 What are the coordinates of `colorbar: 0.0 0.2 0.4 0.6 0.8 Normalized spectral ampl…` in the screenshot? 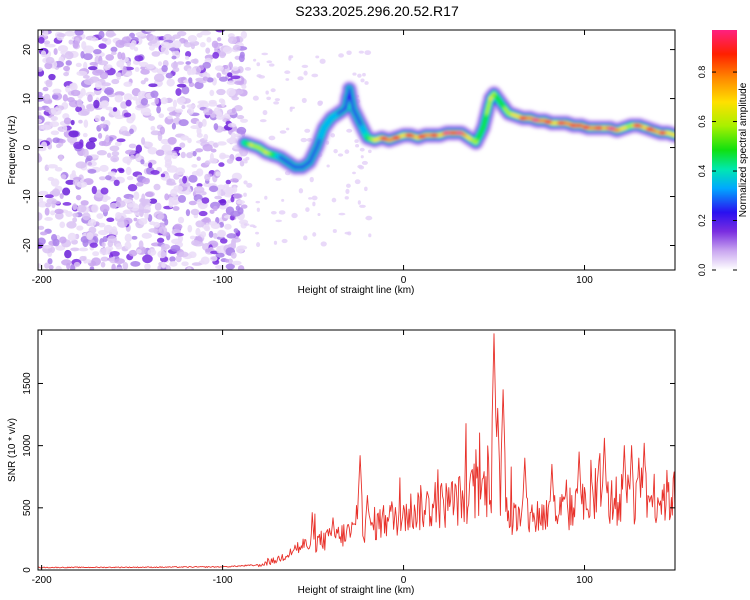 It's located at (723, 153).